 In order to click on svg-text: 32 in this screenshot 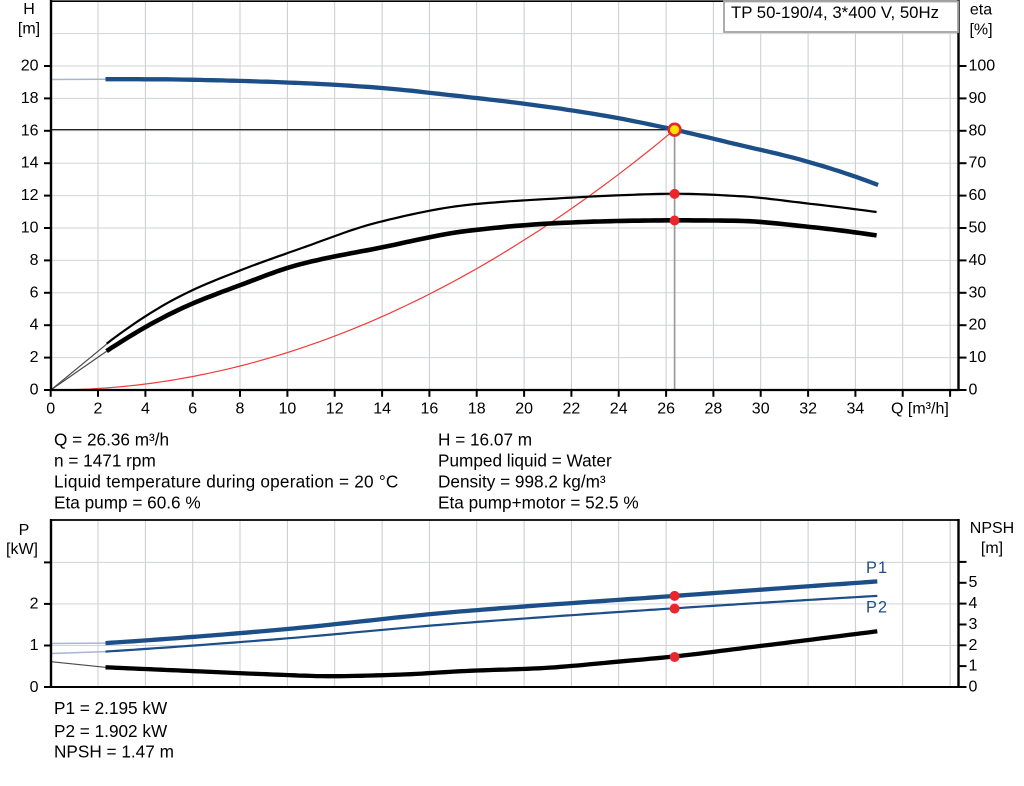, I will do `click(808, 408)`.